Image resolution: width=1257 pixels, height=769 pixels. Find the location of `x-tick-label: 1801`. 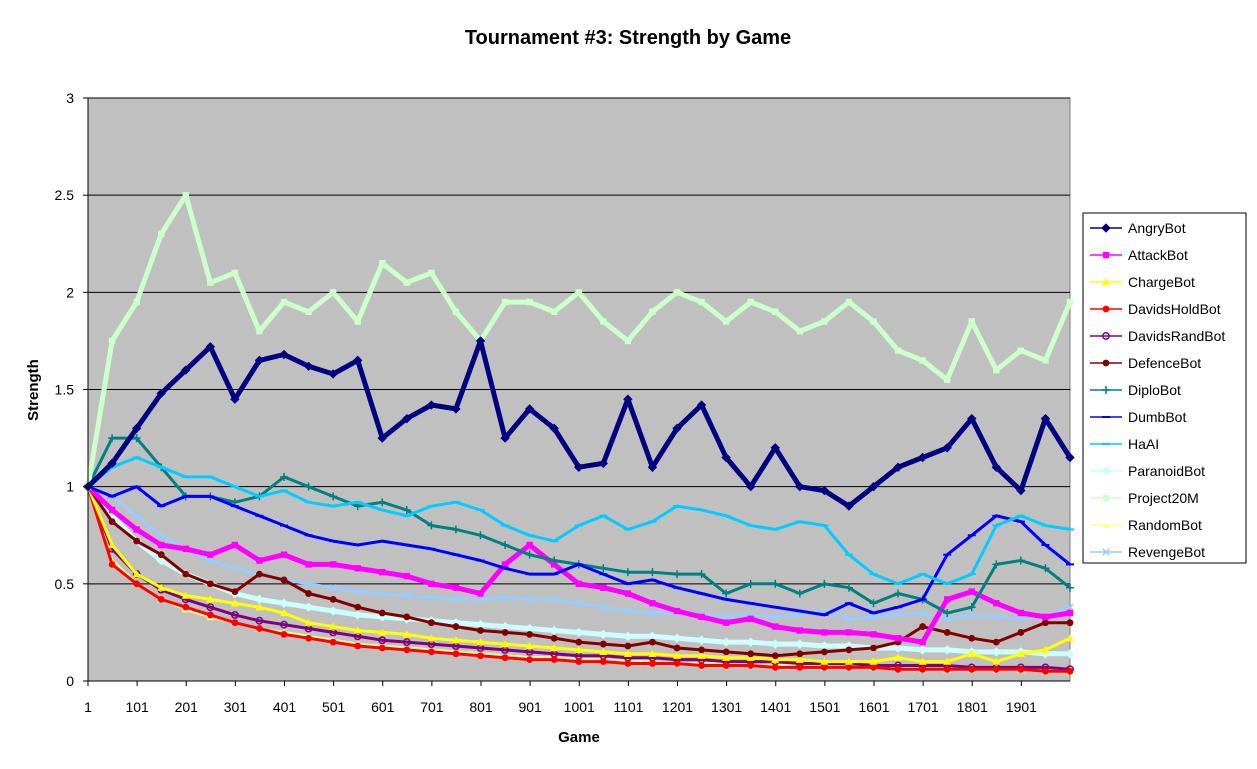

x-tick-label: 1801 is located at coordinates (972, 707).